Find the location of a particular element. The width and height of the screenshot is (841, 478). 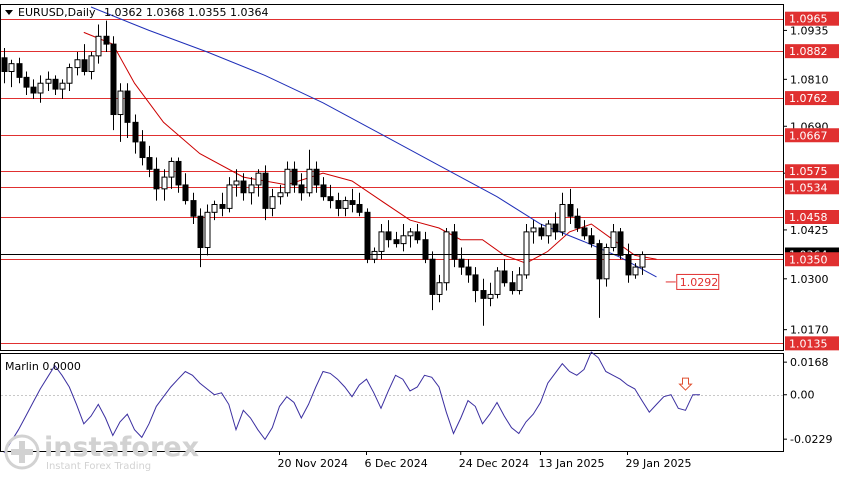

level-label-text: 1.0965 is located at coordinates (808, 19).